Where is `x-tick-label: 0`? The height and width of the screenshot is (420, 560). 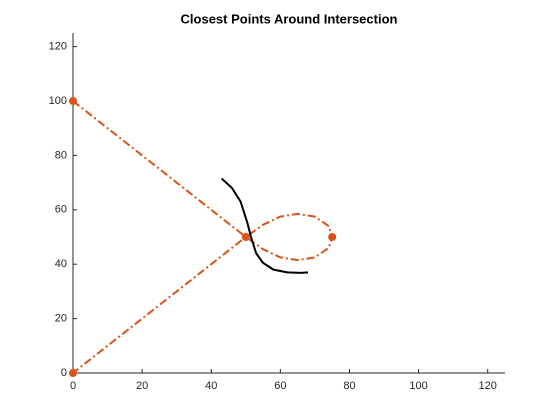
x-tick-label: 0 is located at coordinates (73, 386).